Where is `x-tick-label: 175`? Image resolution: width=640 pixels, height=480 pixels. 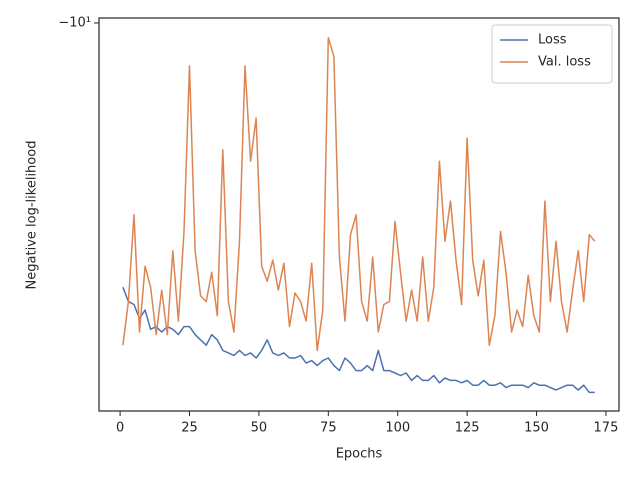 x-tick-label: 175 is located at coordinates (606, 428).